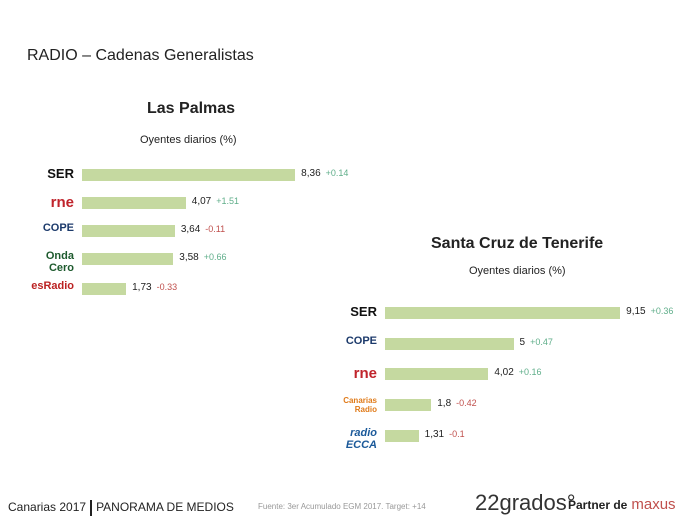 The height and width of the screenshot is (523, 697). Describe the element at coordinates (525, 502) in the screenshot. I see `brand-logo: 22grados°` at that location.